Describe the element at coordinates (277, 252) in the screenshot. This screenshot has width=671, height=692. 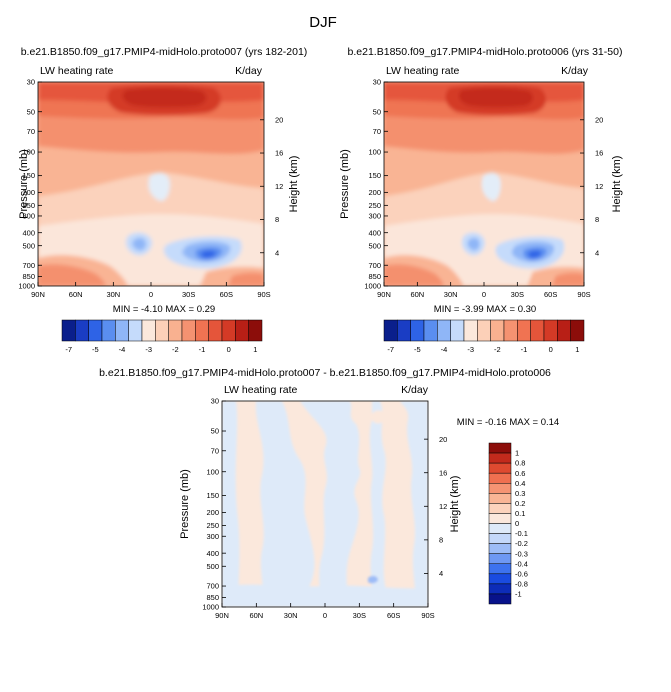
I see `panel-a-height-tick-label: 4` at that location.